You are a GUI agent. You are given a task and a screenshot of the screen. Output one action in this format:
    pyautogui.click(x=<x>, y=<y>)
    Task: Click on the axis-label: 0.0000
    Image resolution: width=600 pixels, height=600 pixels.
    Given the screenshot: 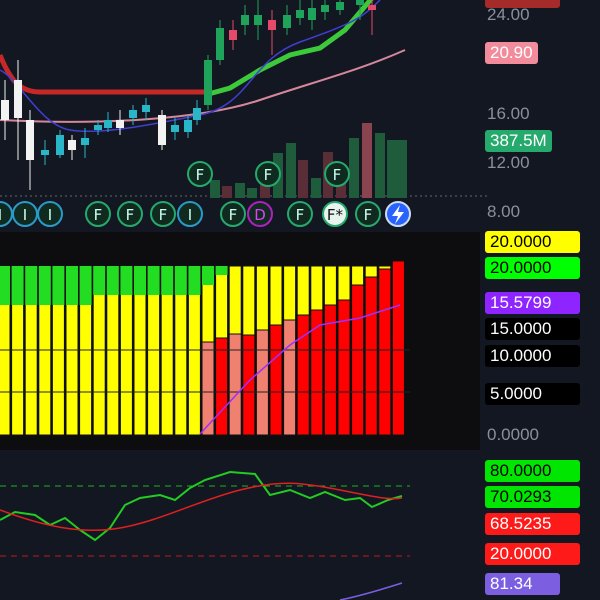 What is the action you would take?
    pyautogui.click(x=513, y=434)
    